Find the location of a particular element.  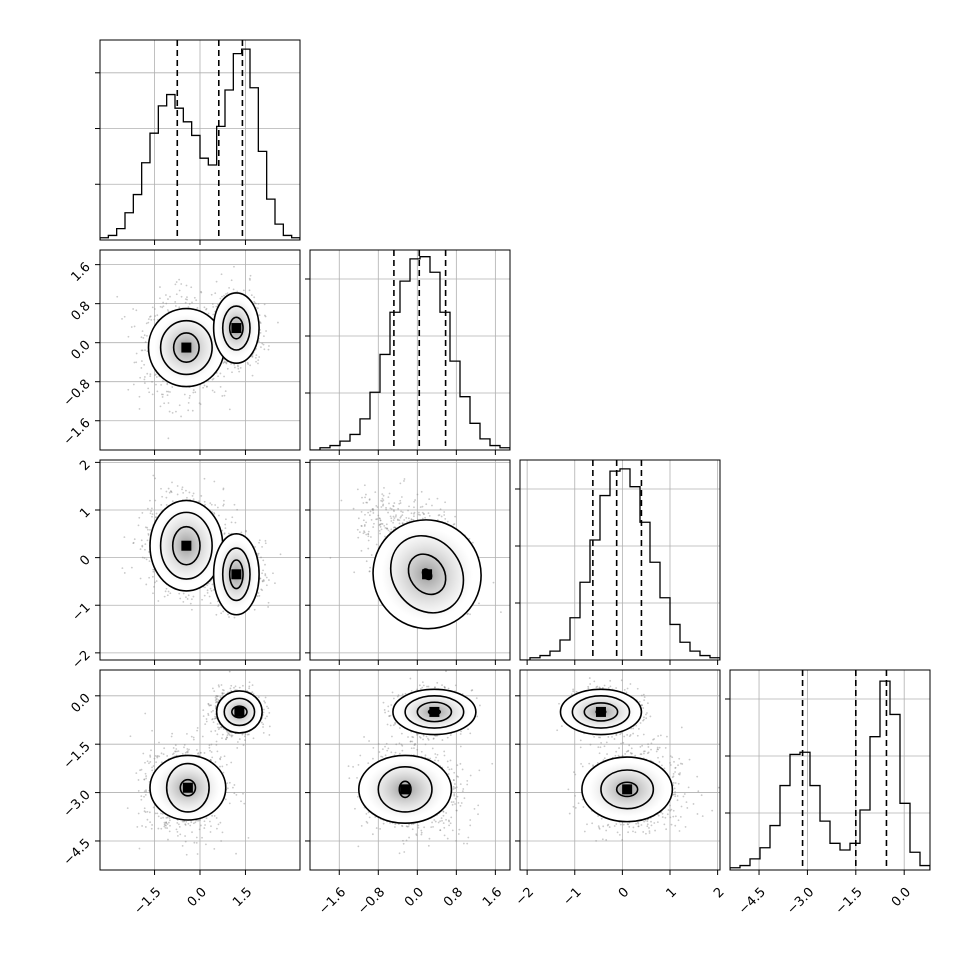

ytick-label-2-2: 0 is located at coordinates (85, 561).